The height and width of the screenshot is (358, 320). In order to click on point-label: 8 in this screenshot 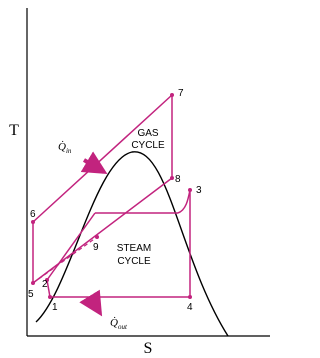, I will do `click(178, 179)`.